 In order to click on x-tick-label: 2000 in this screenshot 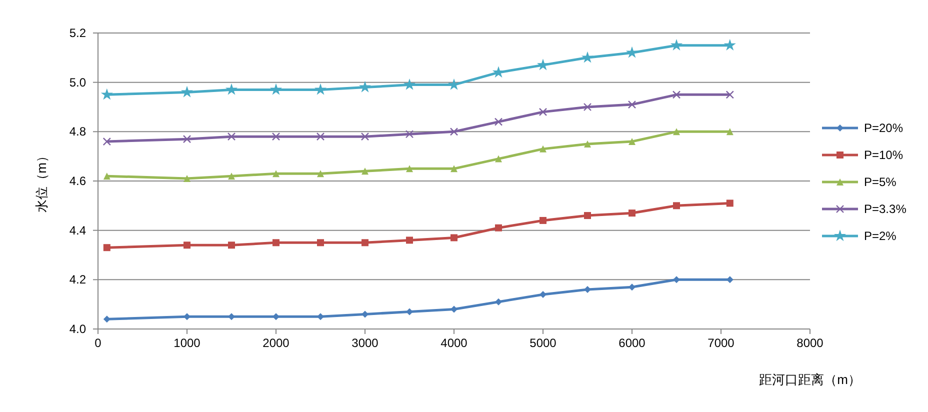, I will do `click(276, 343)`.